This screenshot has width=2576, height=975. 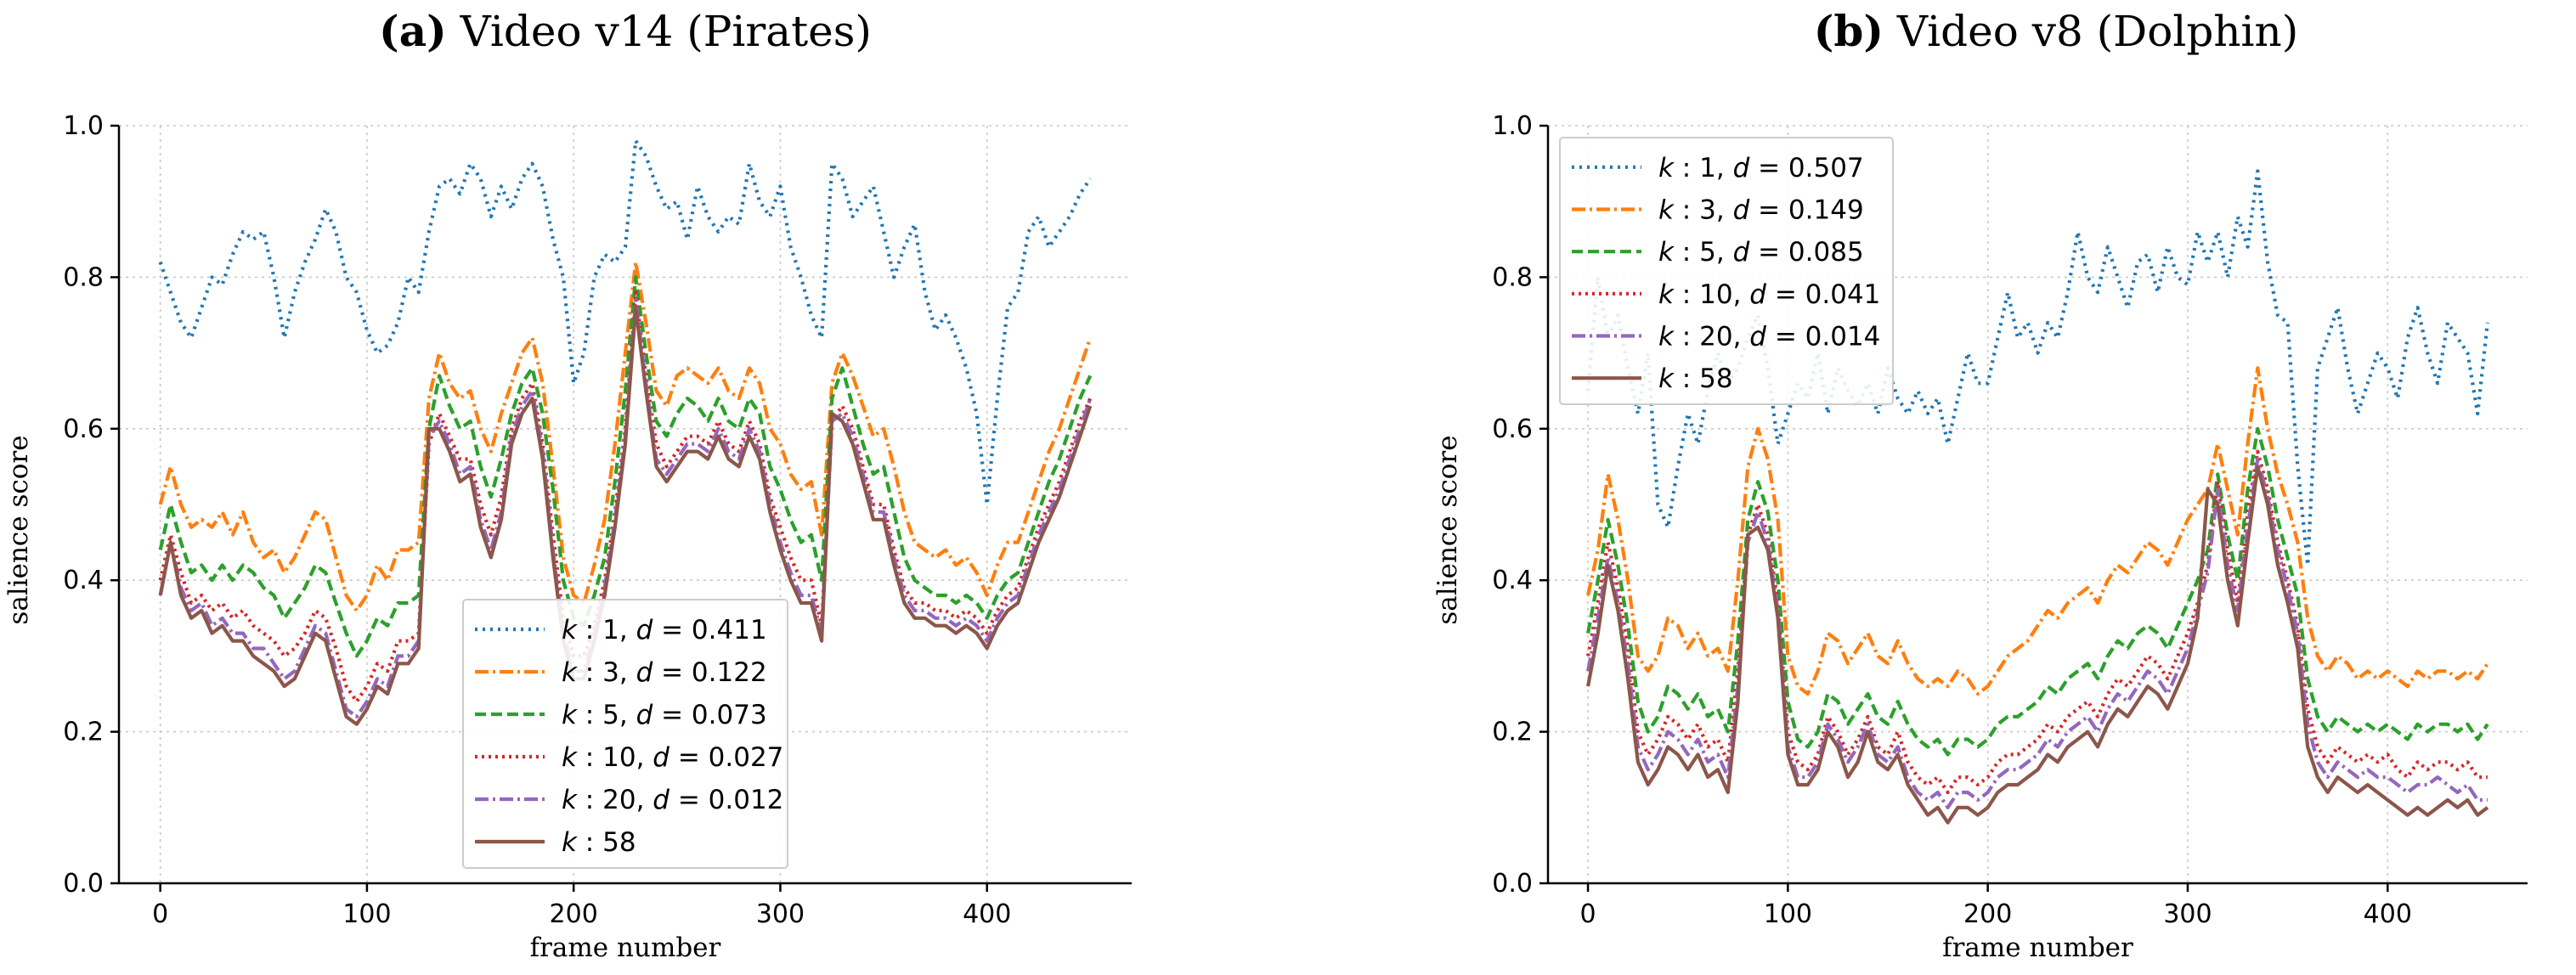 I want to click on legend-entry-k1: k : 1, d = 0.507, so click(x=1761, y=168).